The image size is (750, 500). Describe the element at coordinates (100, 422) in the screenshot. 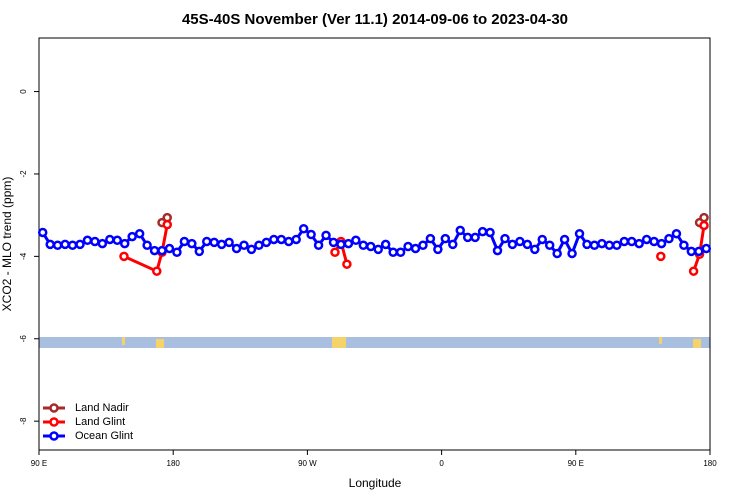

I see `legend-label: Land Glint` at that location.